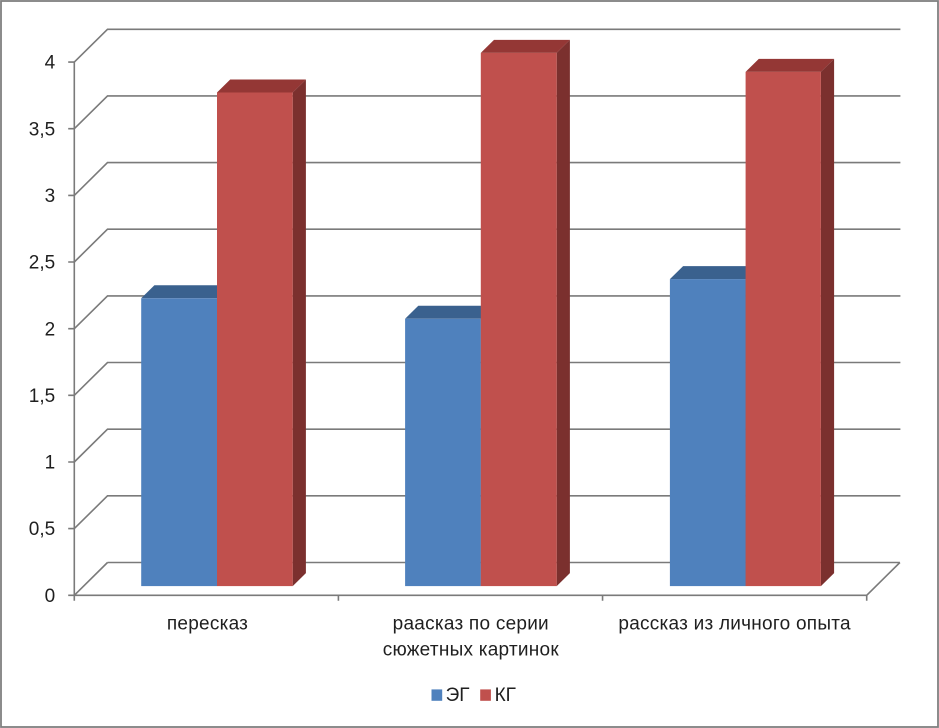  I want to click on svg-text: 0, so click(50, 596).